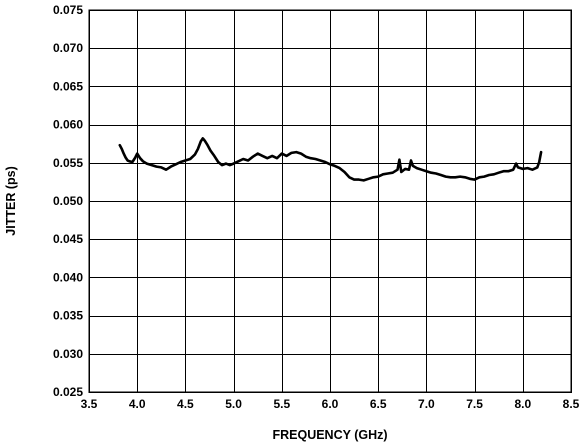 The height and width of the screenshot is (446, 587). Describe the element at coordinates (68, 239) in the screenshot. I see `y-tick-label: 0.045` at that location.